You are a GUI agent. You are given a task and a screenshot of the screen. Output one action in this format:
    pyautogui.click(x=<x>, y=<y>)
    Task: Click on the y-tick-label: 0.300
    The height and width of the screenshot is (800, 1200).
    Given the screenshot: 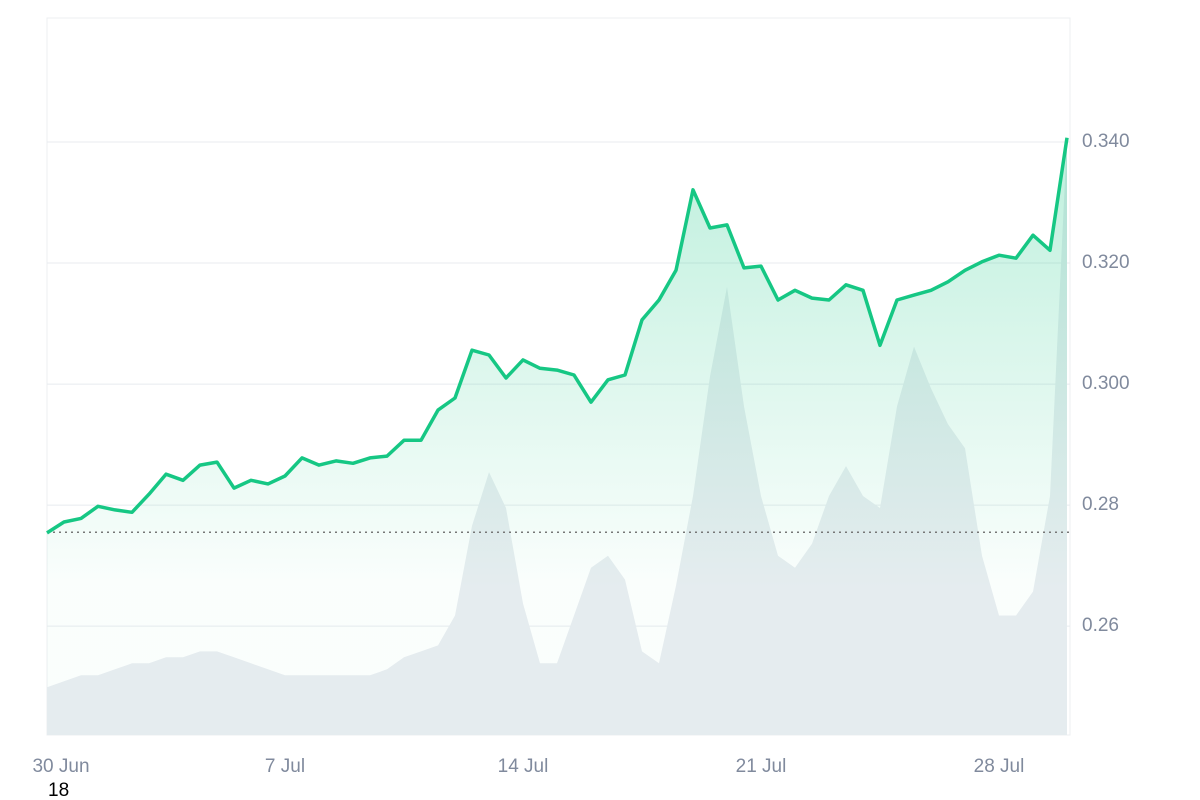 What is the action you would take?
    pyautogui.click(x=1106, y=383)
    